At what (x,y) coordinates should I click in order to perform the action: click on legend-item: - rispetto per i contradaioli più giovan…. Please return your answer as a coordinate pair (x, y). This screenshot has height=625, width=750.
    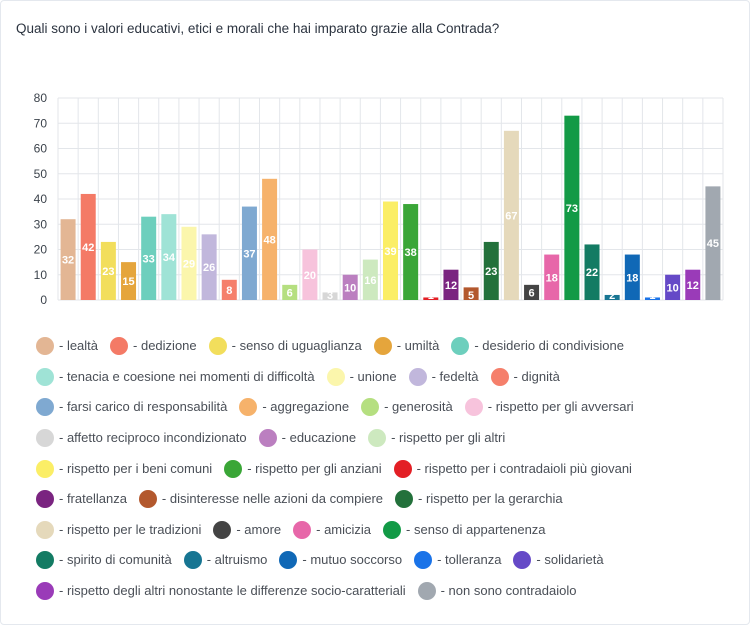
    Looking at the image, I should click on (512, 468).